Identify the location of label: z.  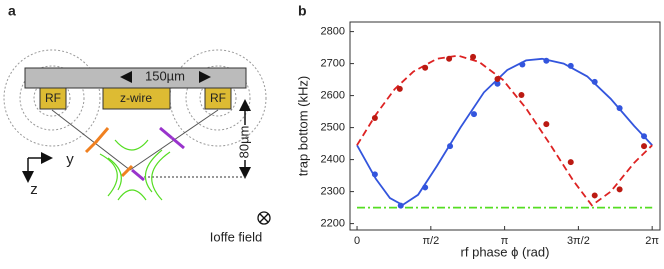
(34, 189).